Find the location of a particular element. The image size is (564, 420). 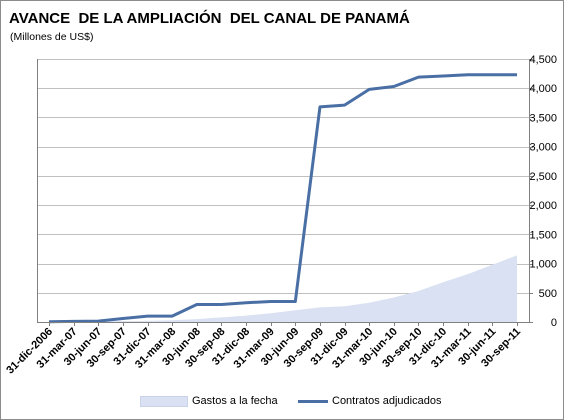

y-tick-label: 2,000 is located at coordinates (543, 206).